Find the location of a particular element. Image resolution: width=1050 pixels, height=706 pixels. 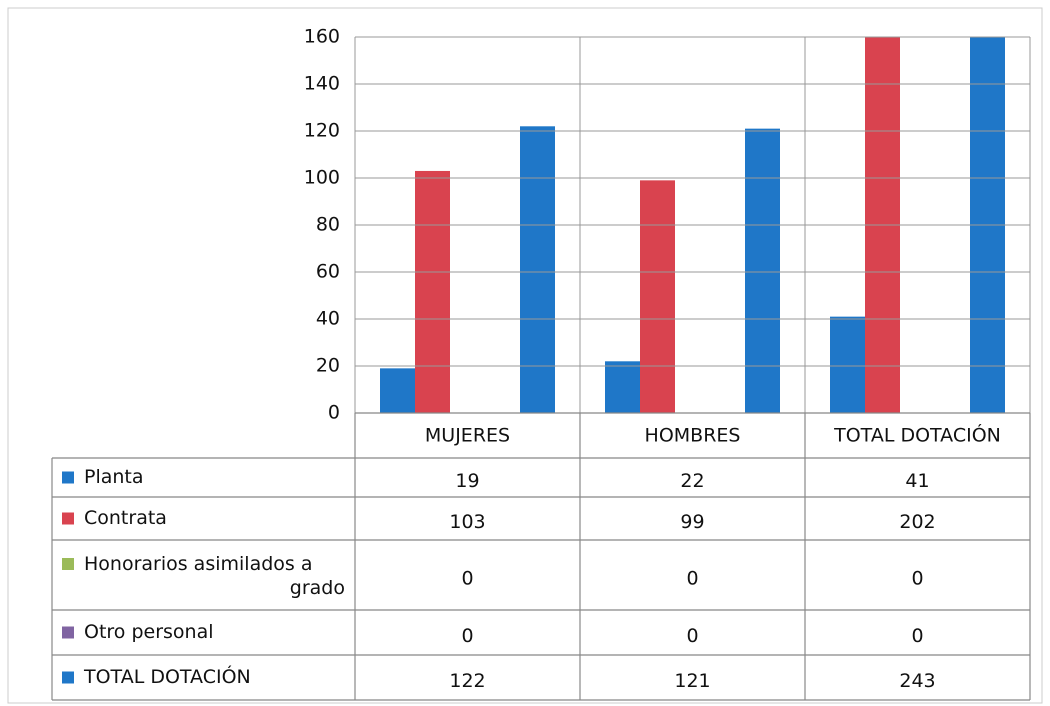

legend-label: TOTAL DOTACIÓN is located at coordinates (167, 676).